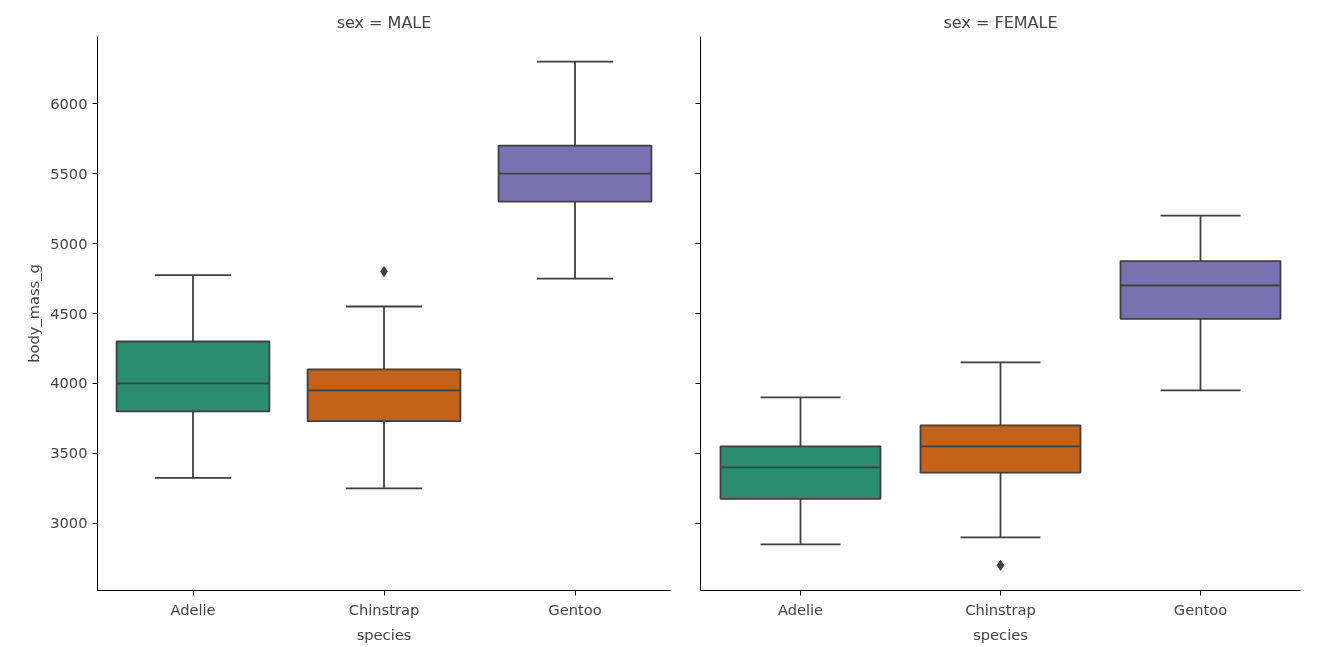 This screenshot has width=1319, height=647. Describe the element at coordinates (69, 173) in the screenshot. I see `y-tick-label: 5500` at that location.